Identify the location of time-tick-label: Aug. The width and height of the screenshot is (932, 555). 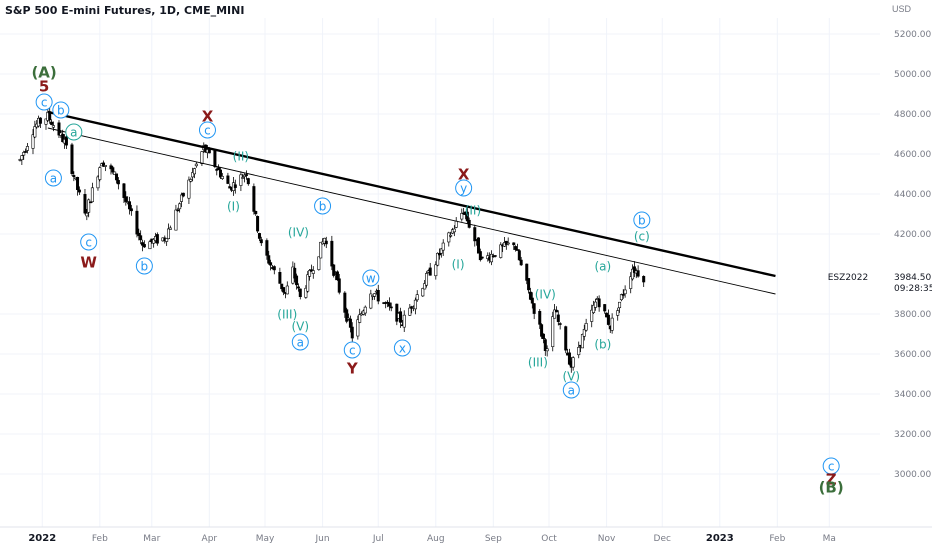
(436, 539).